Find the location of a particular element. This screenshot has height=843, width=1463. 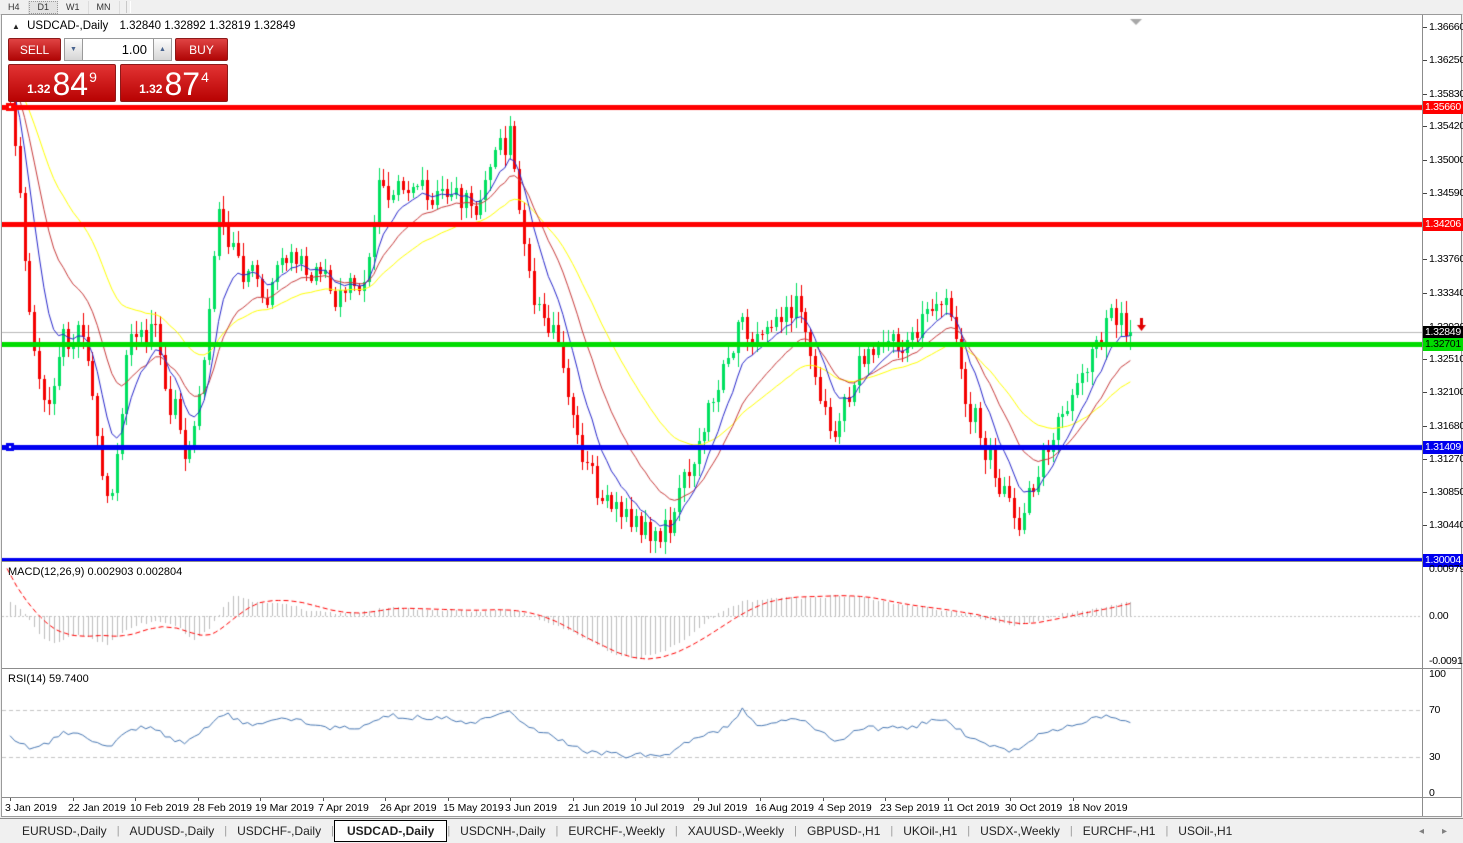

date-tick-label: 29 Jul 2019 is located at coordinates (720, 808).